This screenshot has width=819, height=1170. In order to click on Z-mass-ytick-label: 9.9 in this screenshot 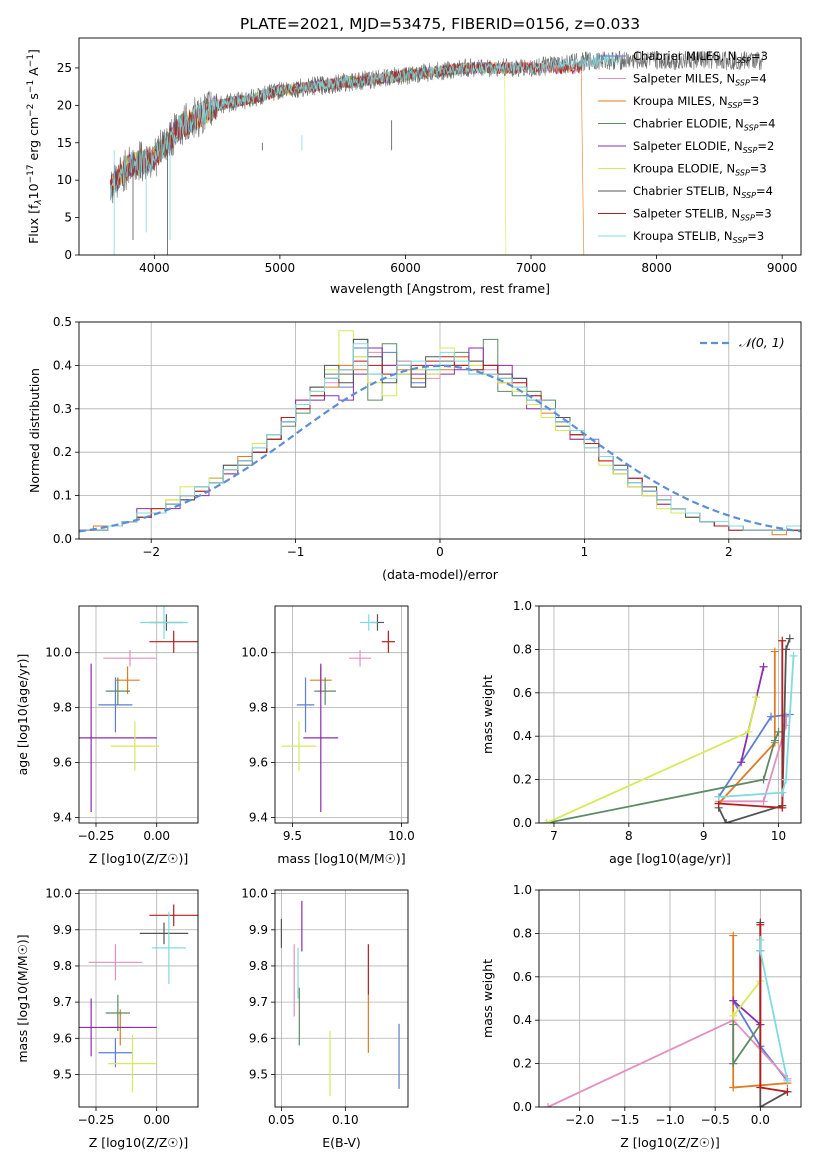, I will do `click(62, 930)`.